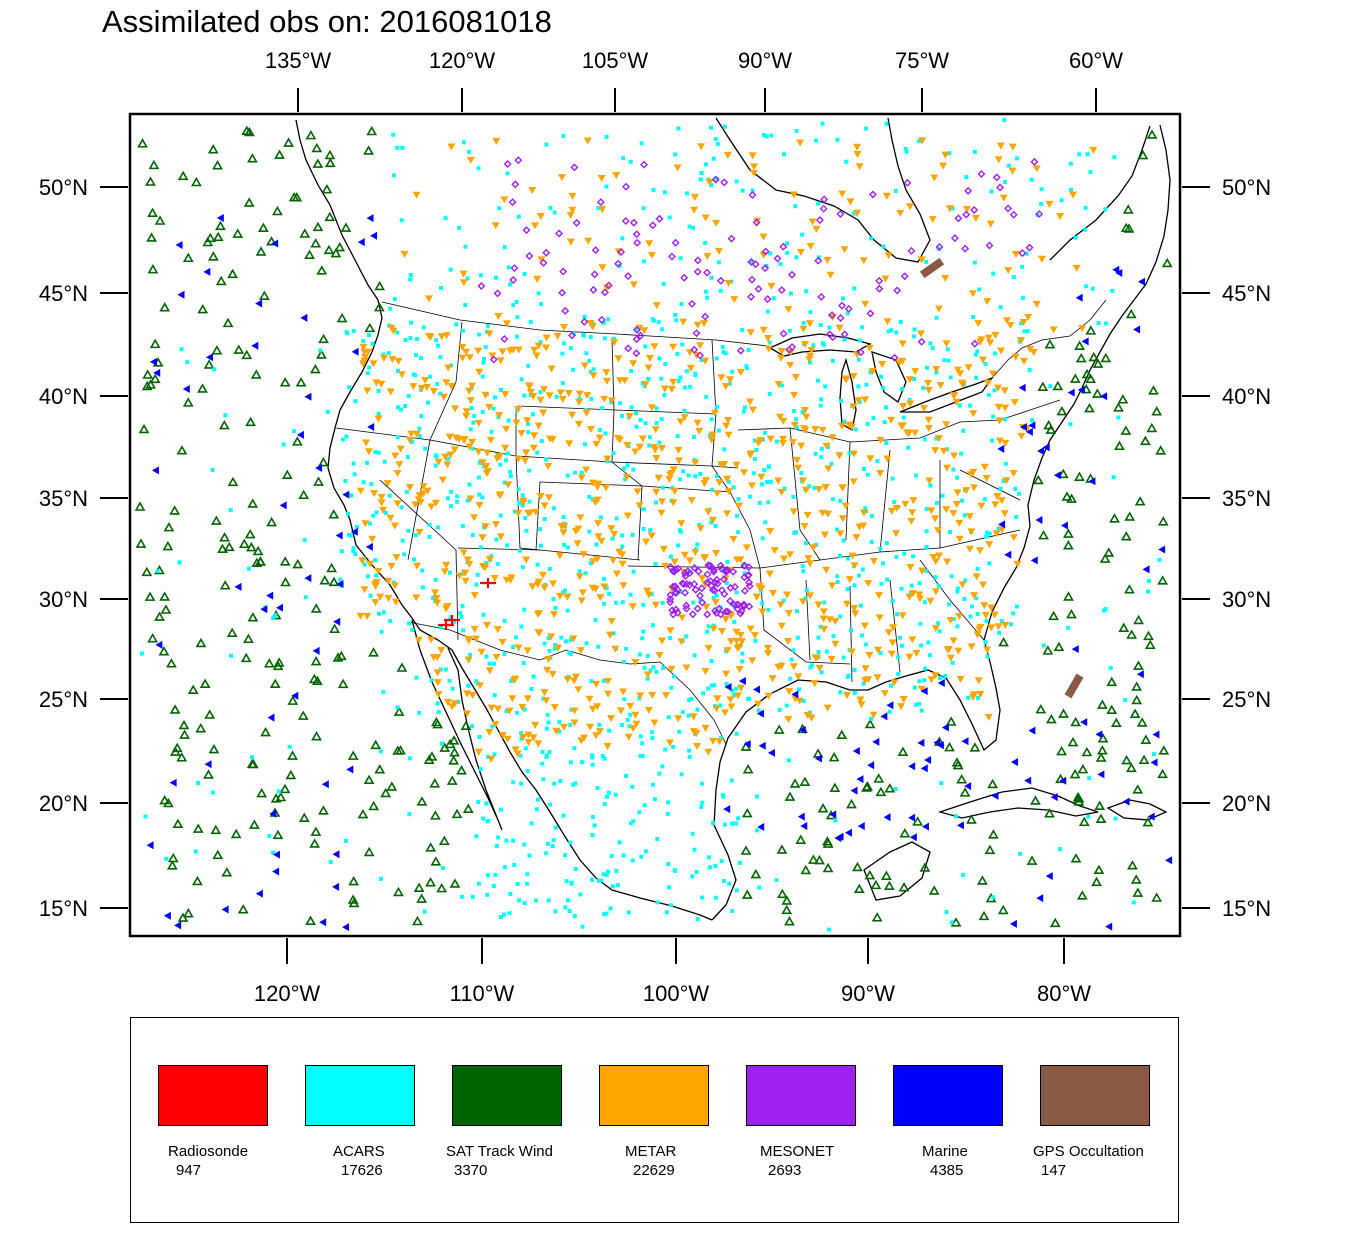  I want to click on bottom-lon-label: 120°W, so click(287, 993).